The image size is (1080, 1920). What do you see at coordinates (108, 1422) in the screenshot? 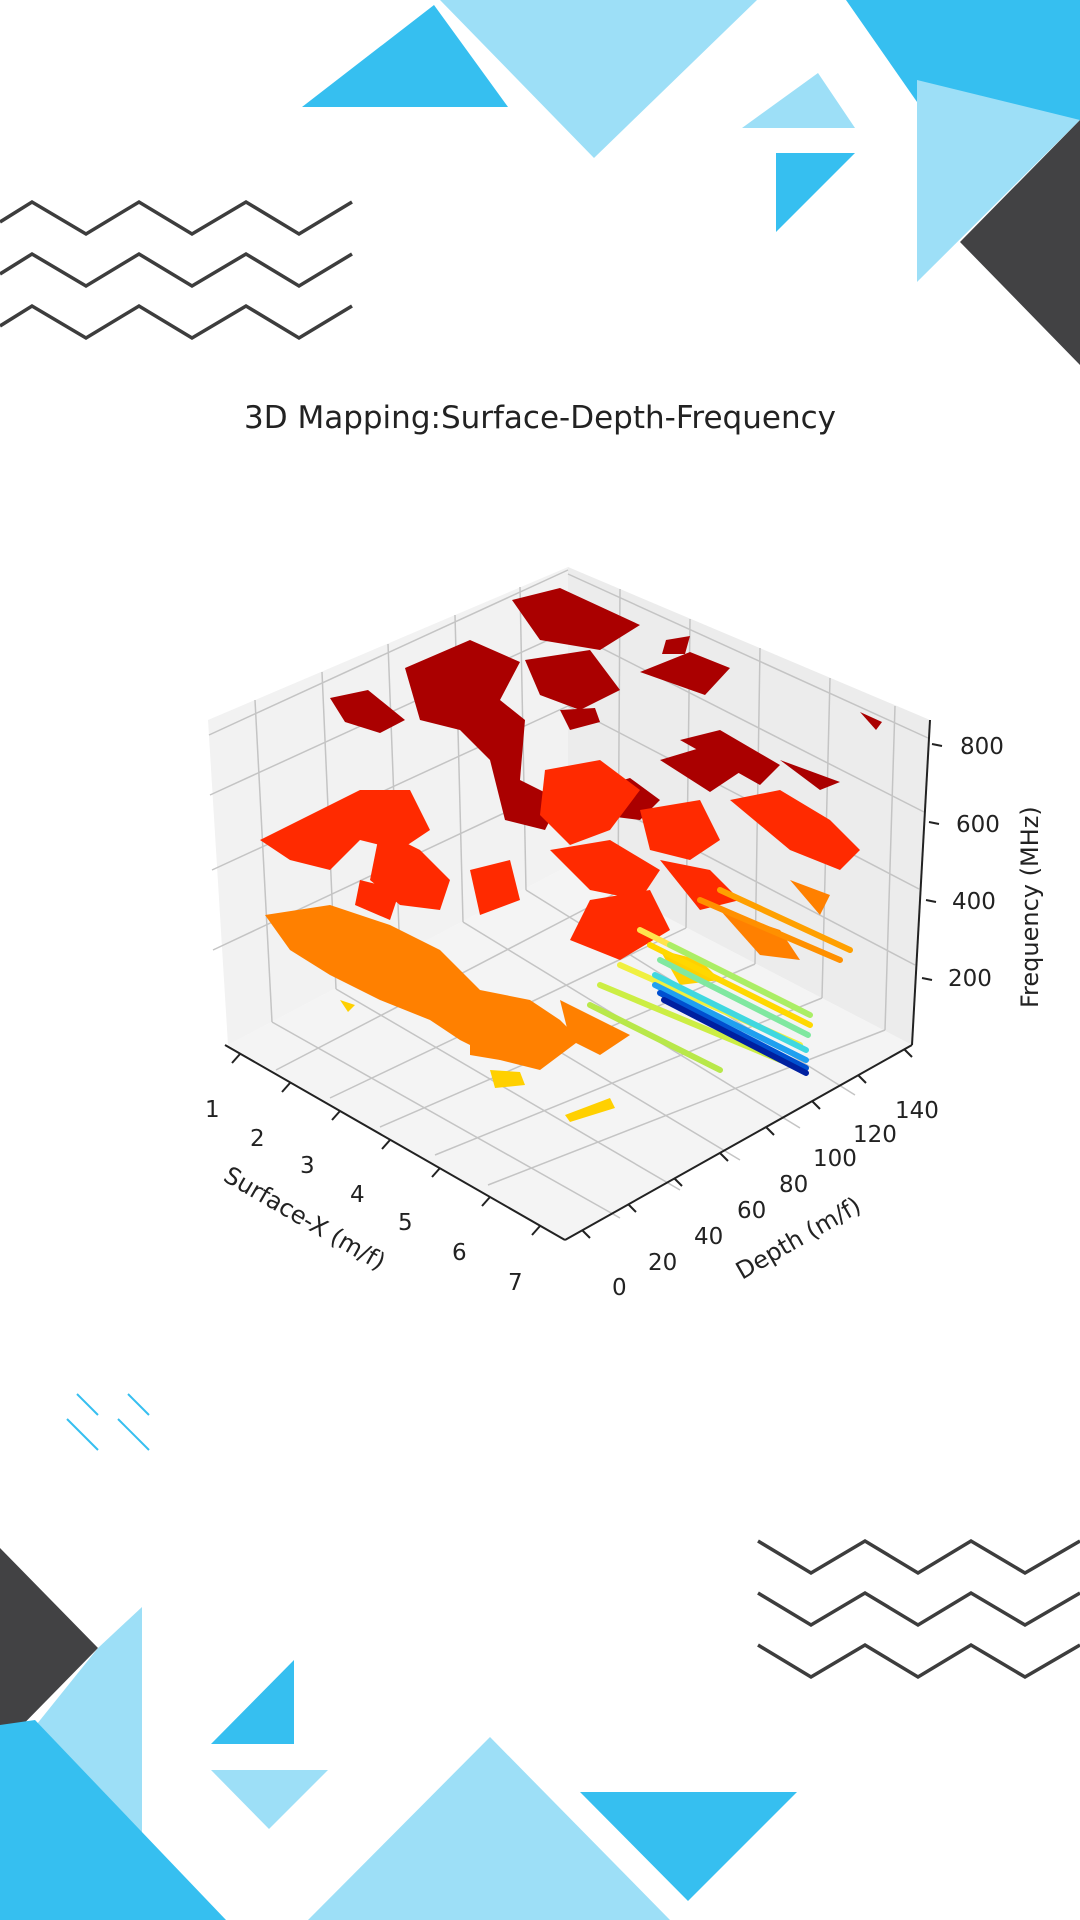
I see `diagonal-lines-icon` at bounding box center [108, 1422].